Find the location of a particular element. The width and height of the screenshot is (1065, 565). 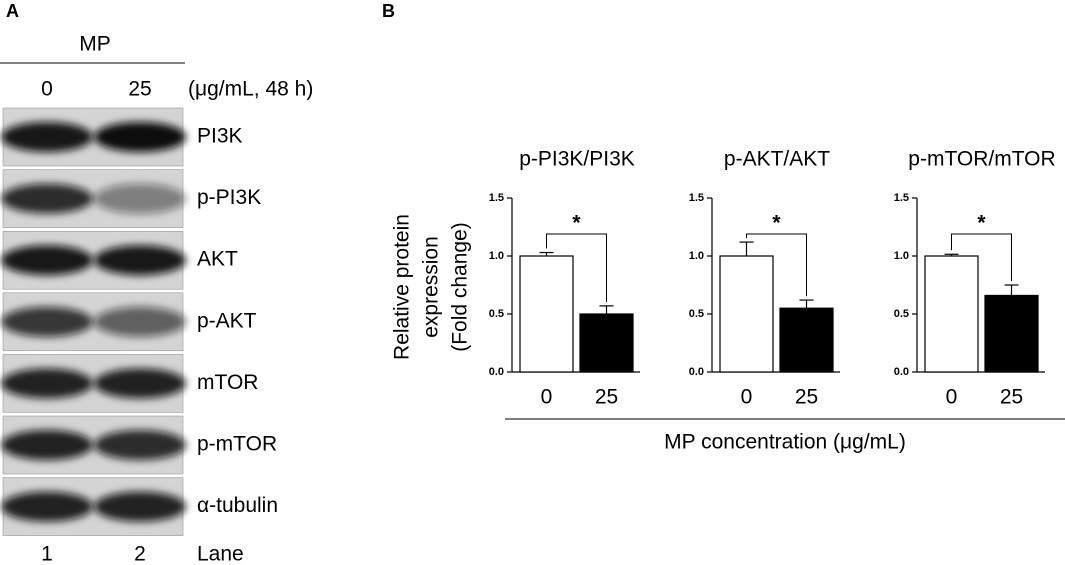

chart-title: p-PI3K/PI3K is located at coordinates (577, 159).